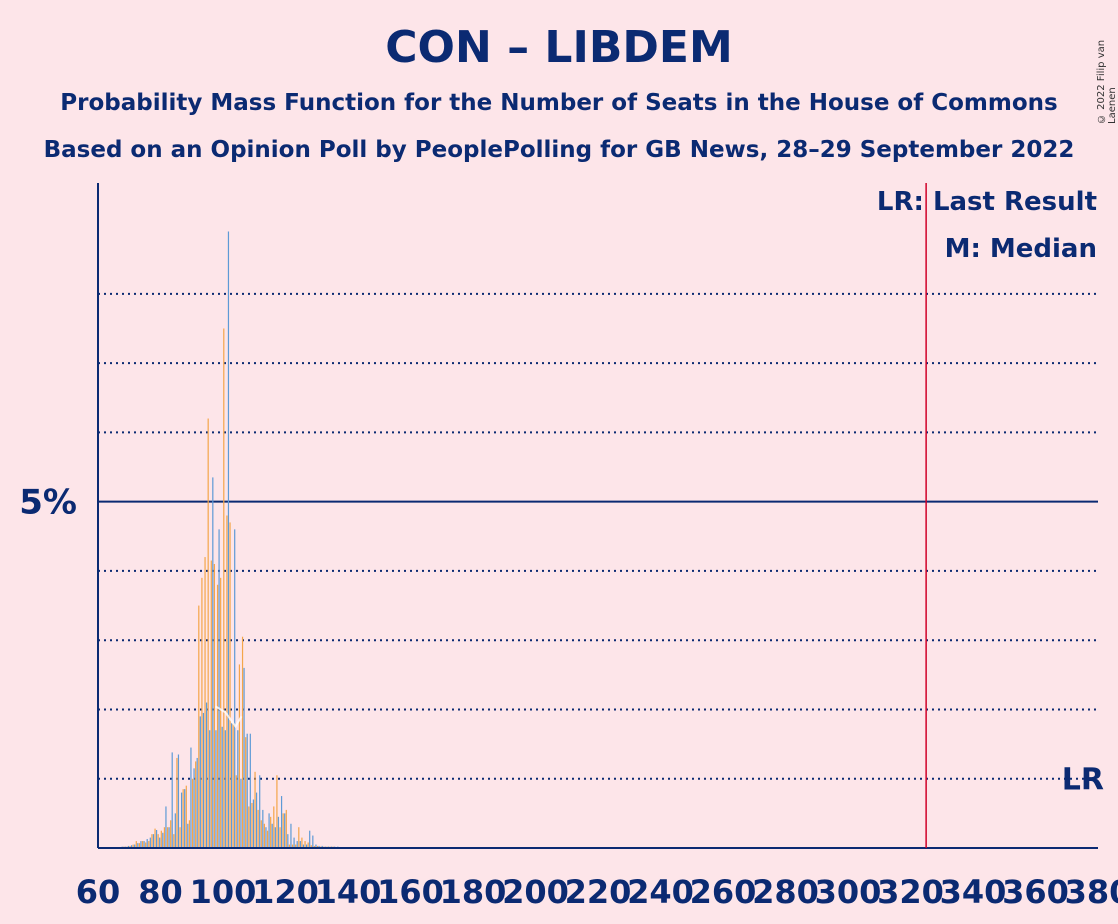 The width and height of the screenshot is (1118, 924). I want to click on median-marker, so click(228, 717).